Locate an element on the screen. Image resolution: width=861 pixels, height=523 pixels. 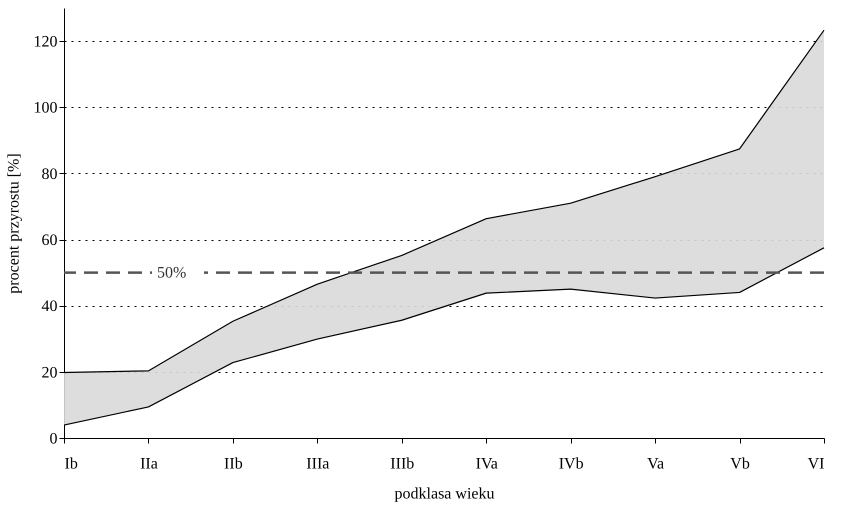
x-tick-label: IIIb is located at coordinates (402, 464).